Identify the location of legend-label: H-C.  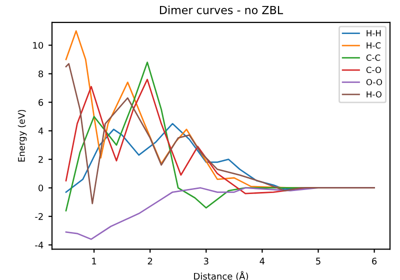
(373, 45).